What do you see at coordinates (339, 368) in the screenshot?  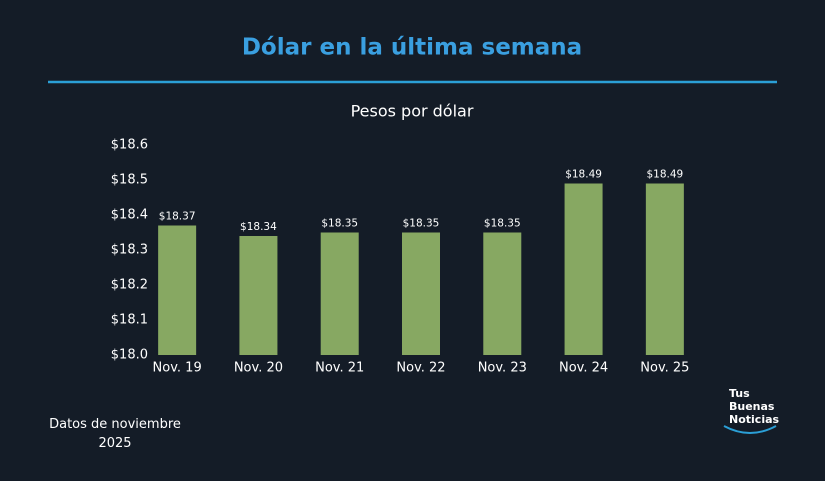 I see `x-tick-label: Nov. 21` at bounding box center [339, 368].